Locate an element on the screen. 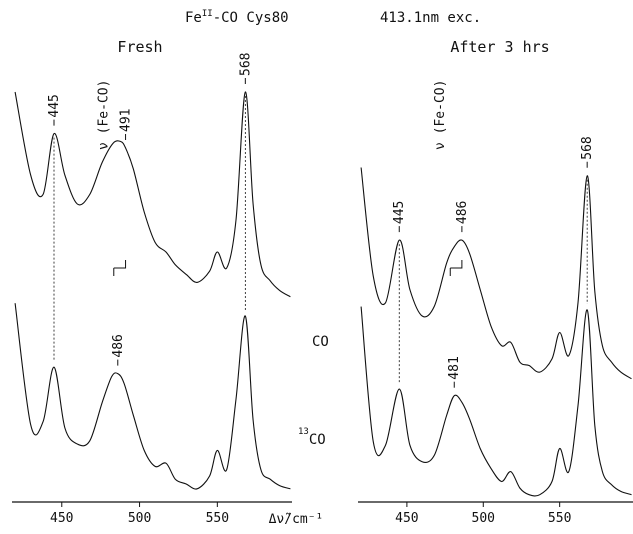 This screenshot has height=534, width=633. isotope-co: CO is located at coordinates (317, 440).